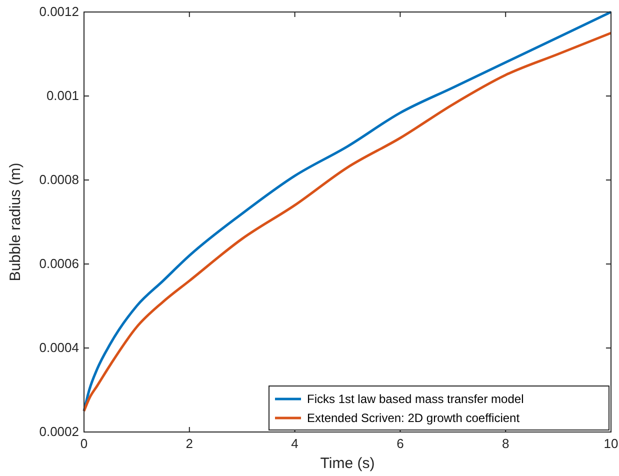 Image resolution: width=619 pixels, height=476 pixels. I want to click on y-tick-label: 0.0012, so click(59, 11).